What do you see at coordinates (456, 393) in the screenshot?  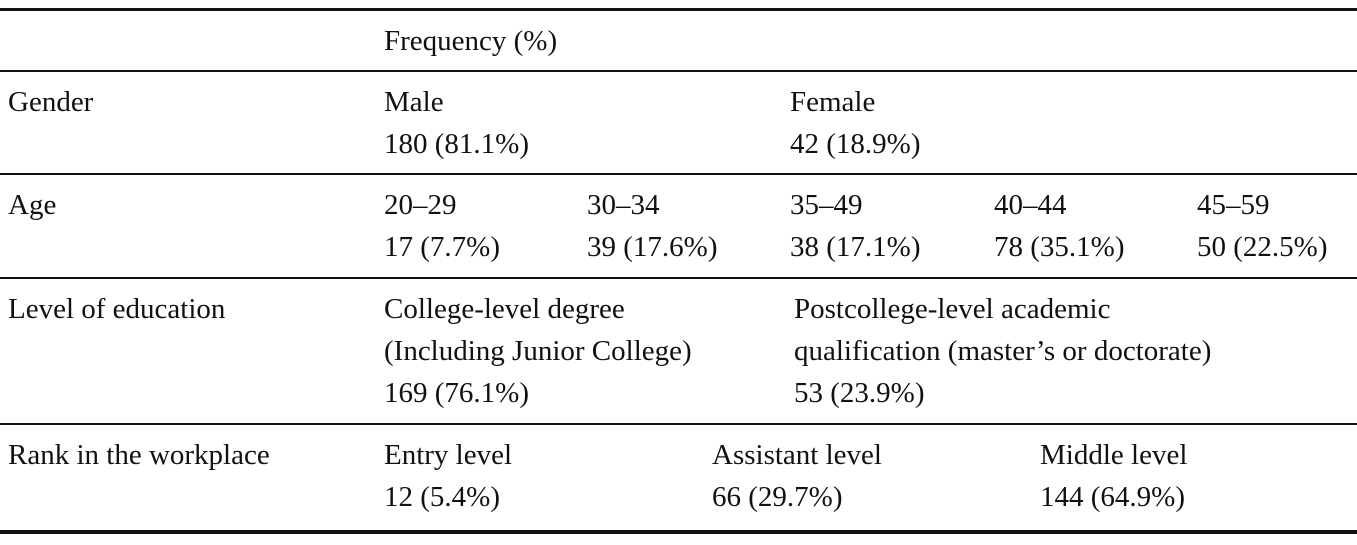 I see `frequency-value: 169 (76.1%)` at bounding box center [456, 393].